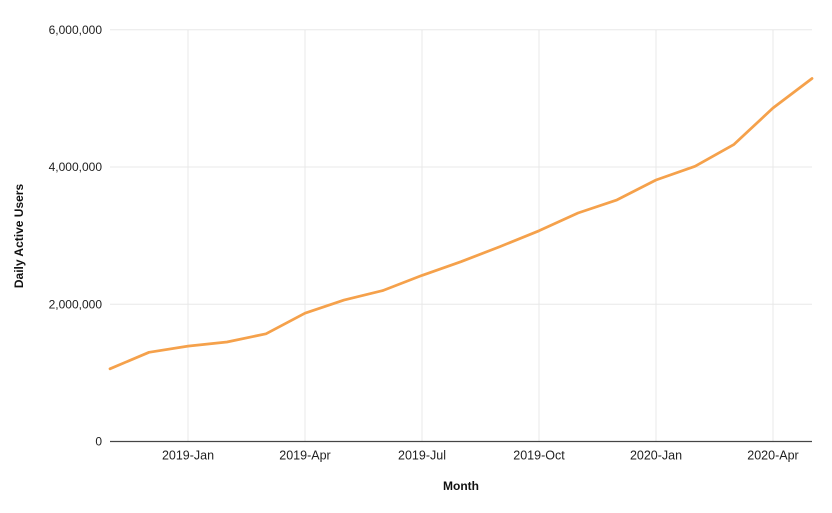 The height and width of the screenshot is (513, 832). I want to click on x-tick-label: 2019-Jul, so click(422, 456).